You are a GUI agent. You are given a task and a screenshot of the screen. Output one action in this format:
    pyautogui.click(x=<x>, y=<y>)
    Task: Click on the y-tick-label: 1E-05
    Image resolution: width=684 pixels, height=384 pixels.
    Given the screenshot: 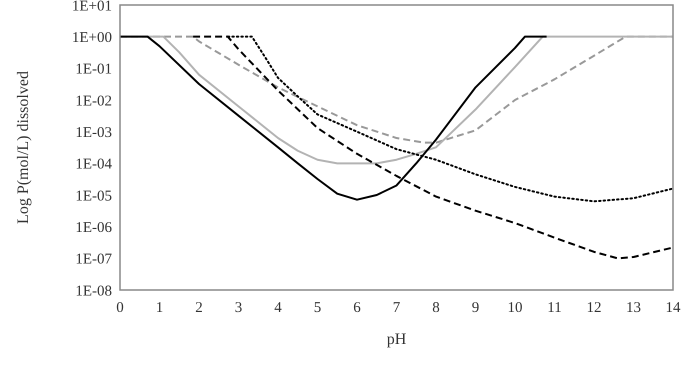 What is the action you would take?
    pyautogui.click(x=93, y=196)
    